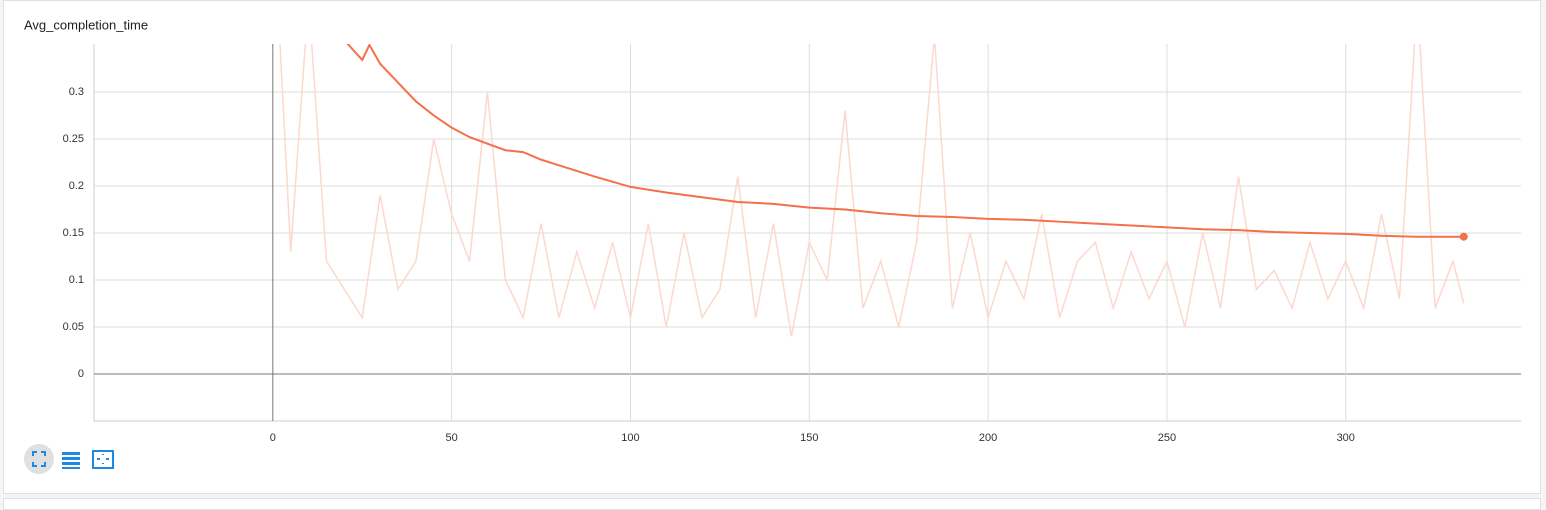 Image resolution: width=1546 pixels, height=510 pixels. Describe the element at coordinates (76, 92) in the screenshot. I see `y-tick-label: 0.3` at that location.